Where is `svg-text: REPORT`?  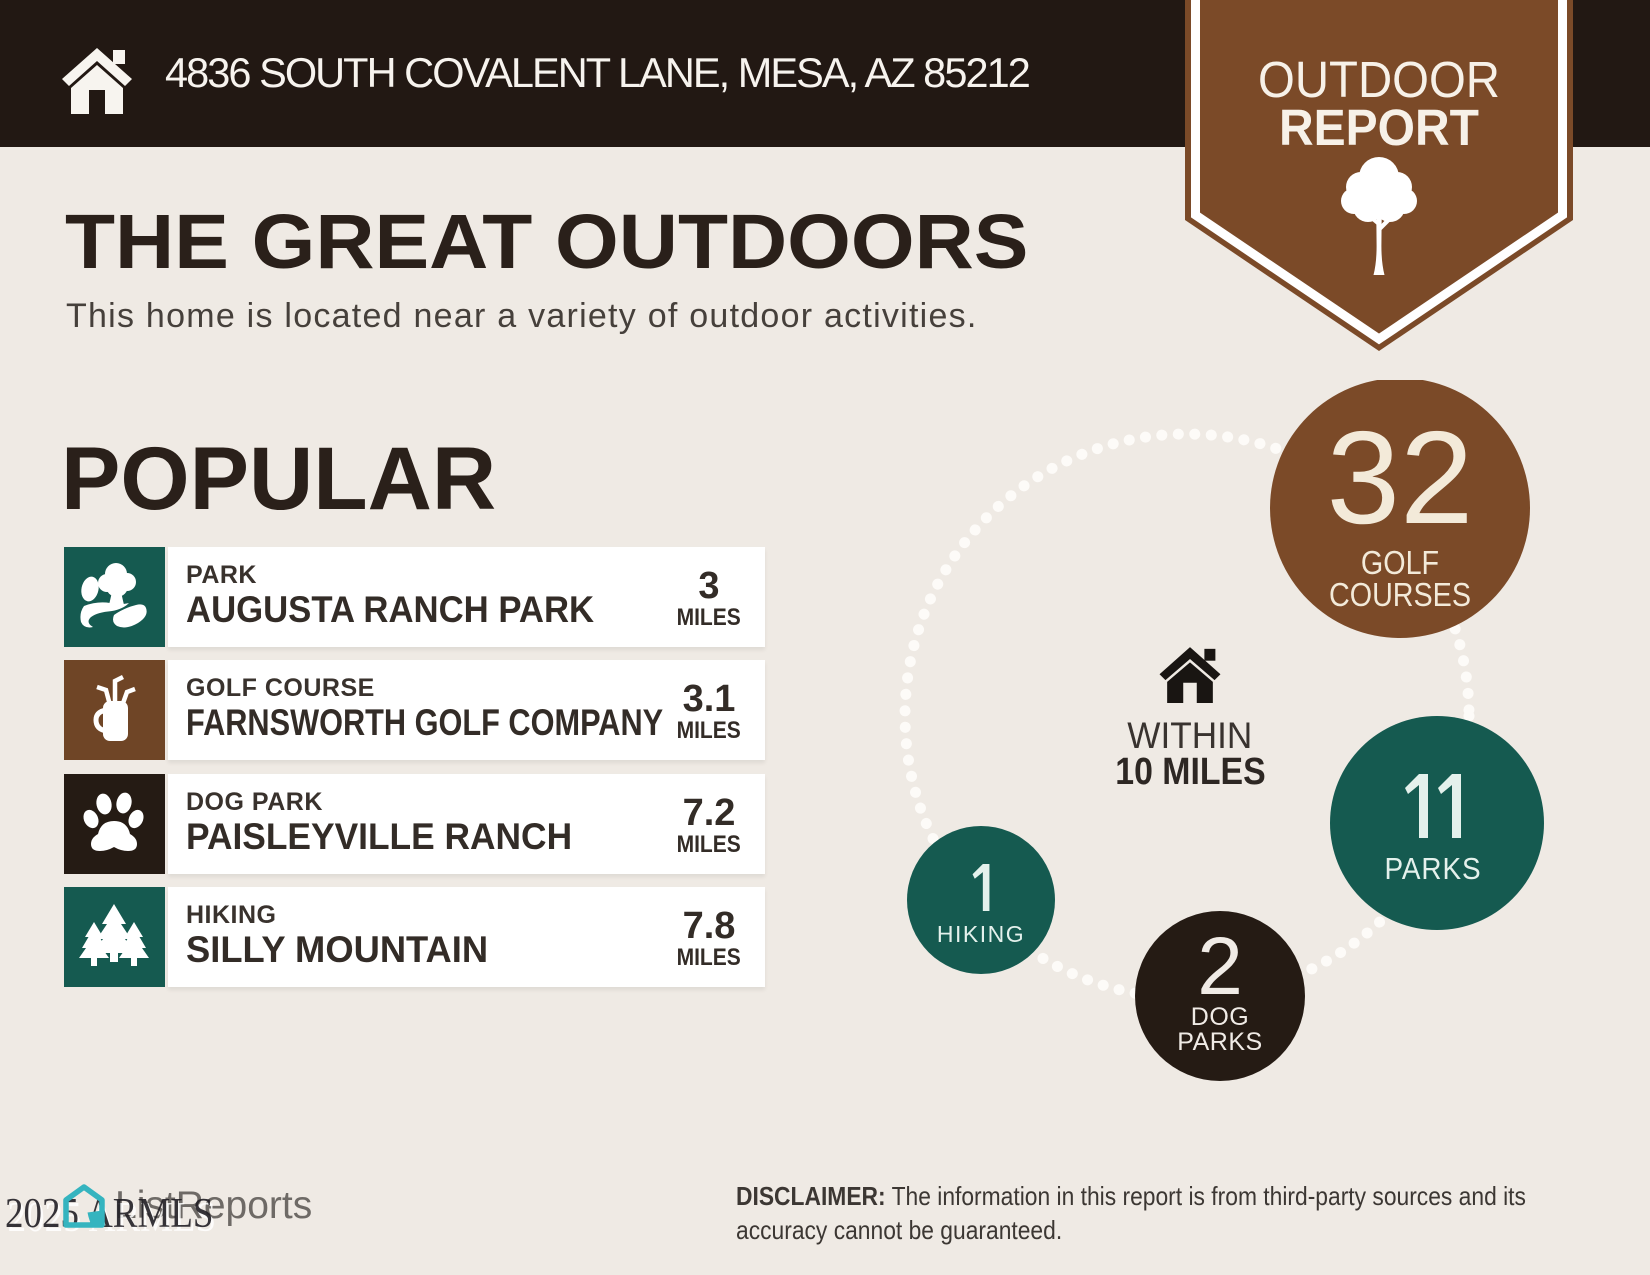
svg-text: REPORT is located at coordinates (1379, 127).